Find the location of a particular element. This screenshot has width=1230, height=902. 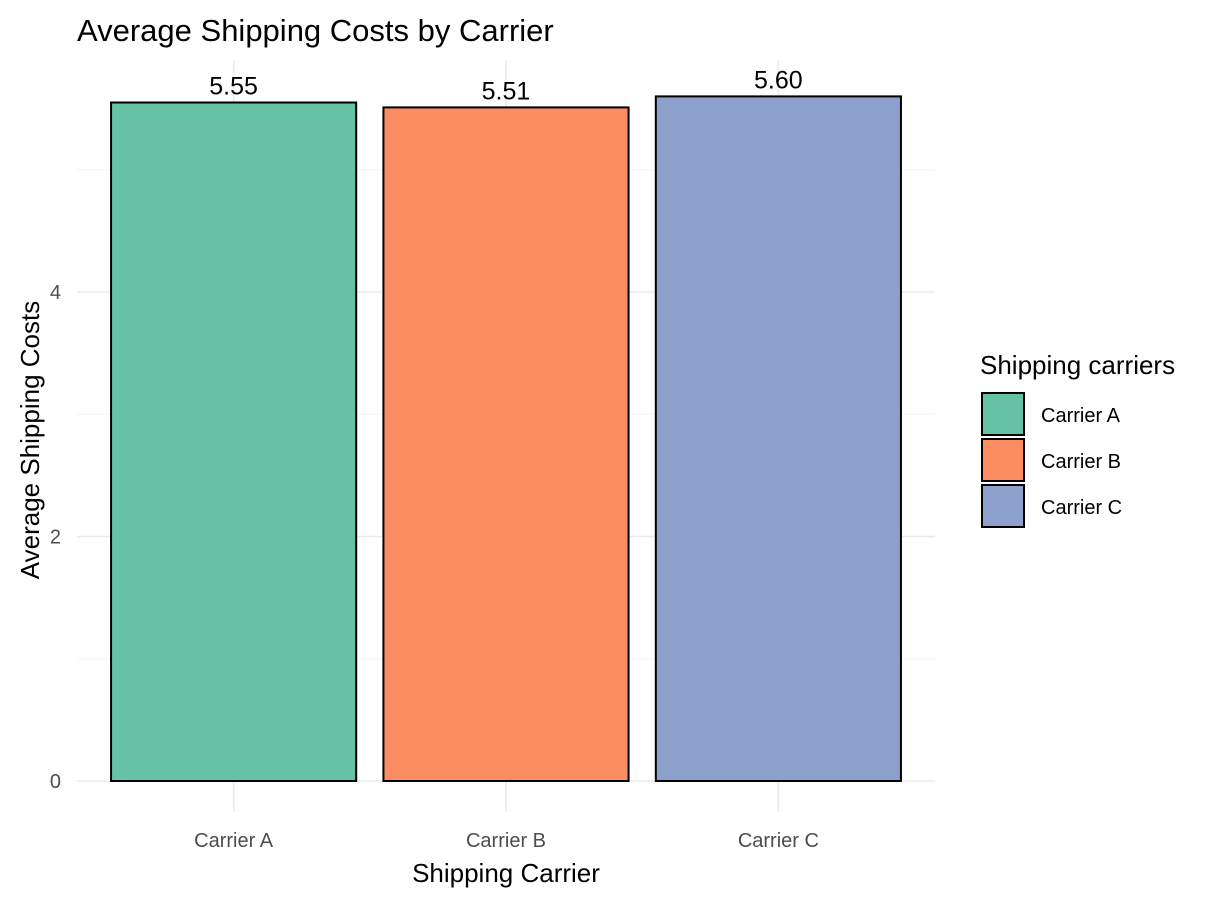

data-label: 5.51 is located at coordinates (506, 91).